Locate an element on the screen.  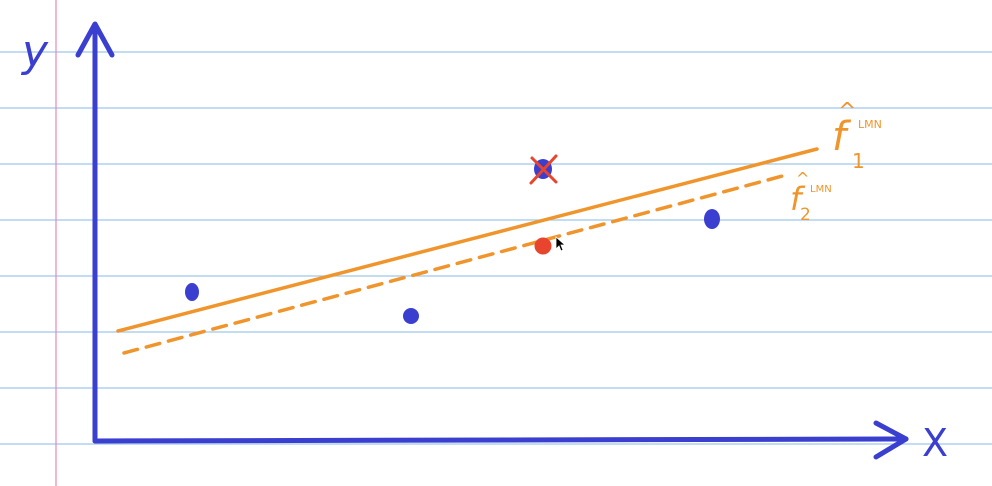
x-axis-label: X is located at coordinates (935, 443).